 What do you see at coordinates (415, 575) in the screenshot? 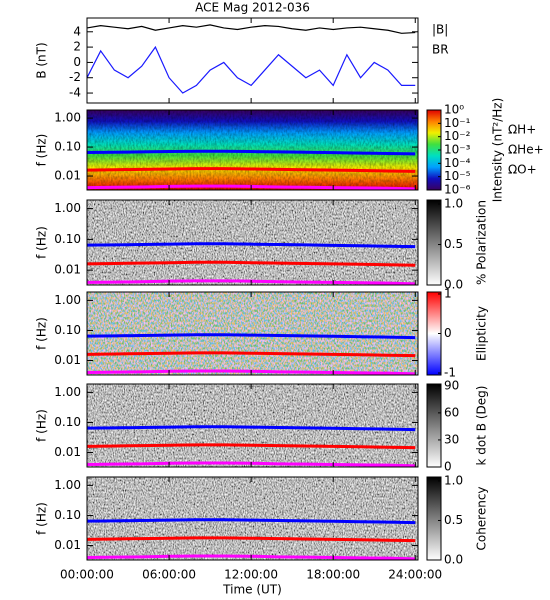
I see `x-tick-label: 24:00:00` at bounding box center [415, 575].